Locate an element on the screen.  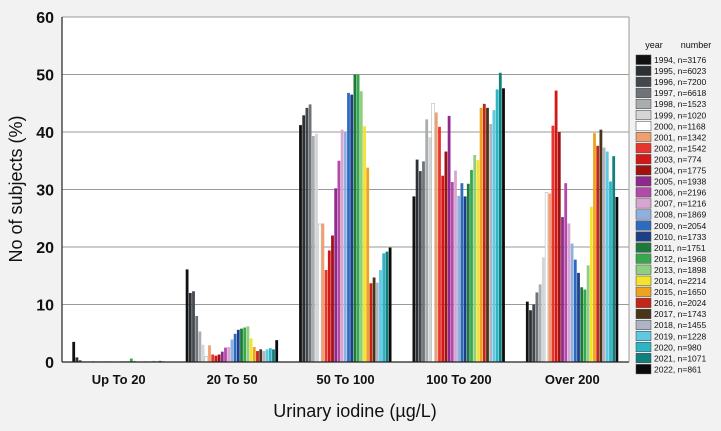
y-tick-label: 0 is located at coordinates (49, 363).